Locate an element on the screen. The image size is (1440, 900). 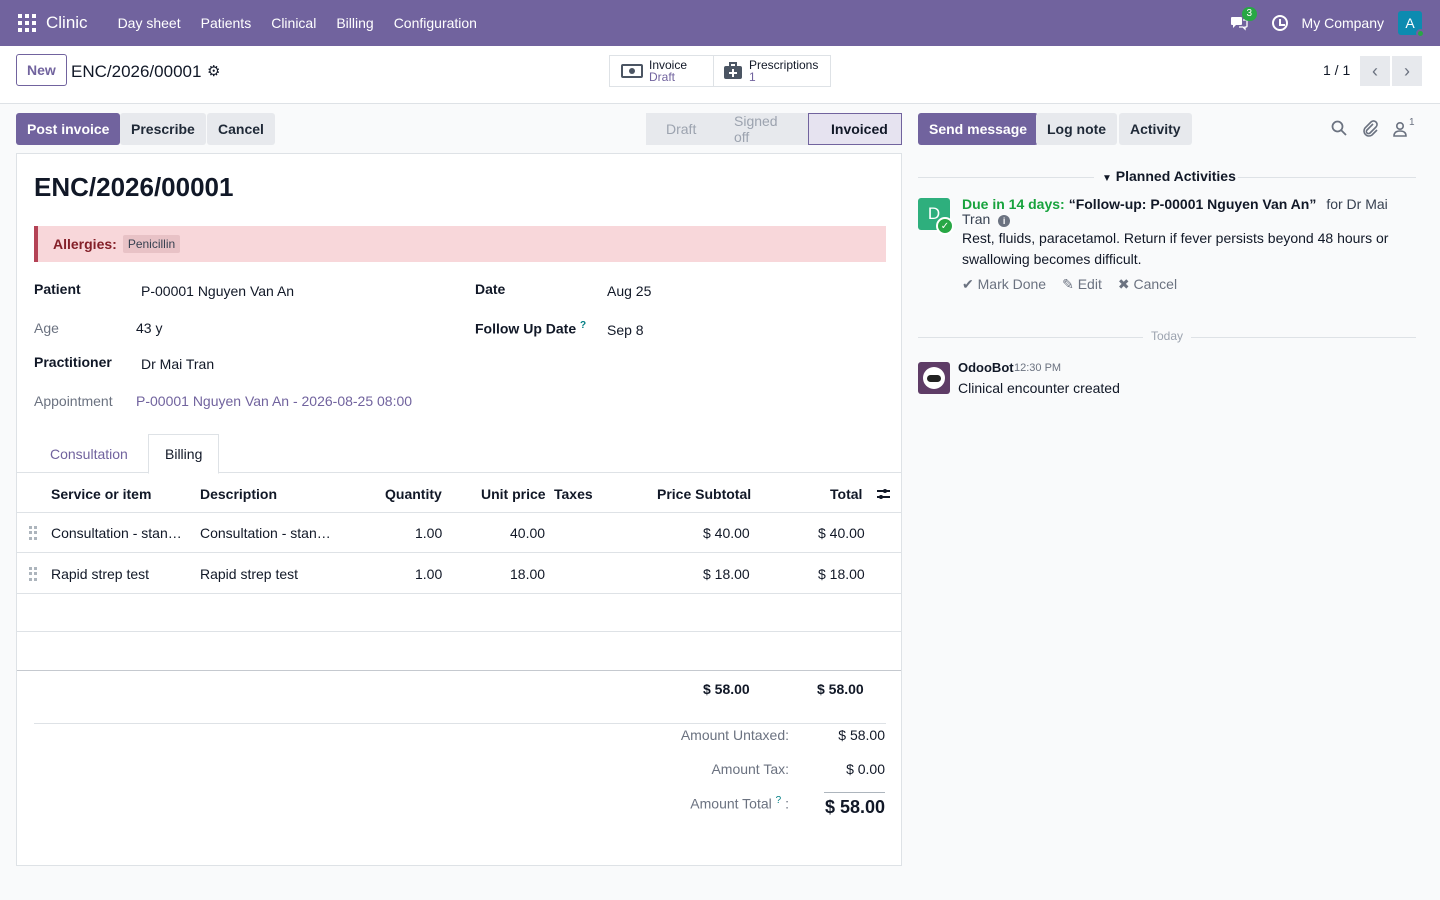
menu-day-sheet: Day sheet is located at coordinates (149, 23).